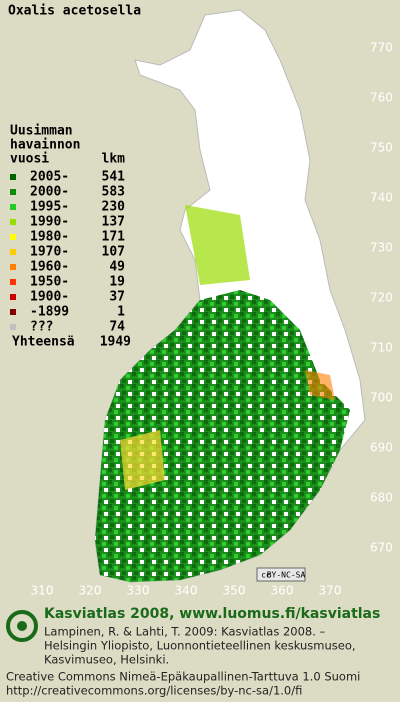 This screenshot has width=400, height=702. Describe the element at coordinates (234, 591) in the screenshot. I see `x-grid-label: 350` at that location.